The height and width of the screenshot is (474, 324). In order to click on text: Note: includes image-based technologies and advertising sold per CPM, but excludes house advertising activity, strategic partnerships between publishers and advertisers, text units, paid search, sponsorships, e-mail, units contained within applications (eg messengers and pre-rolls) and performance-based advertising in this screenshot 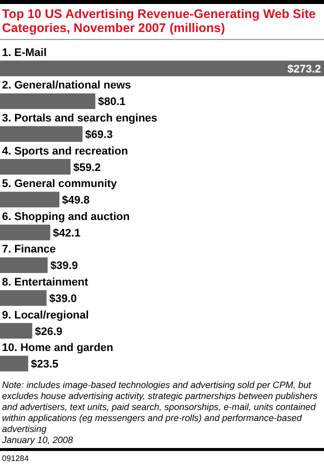, I will do `click(160, 407)`.